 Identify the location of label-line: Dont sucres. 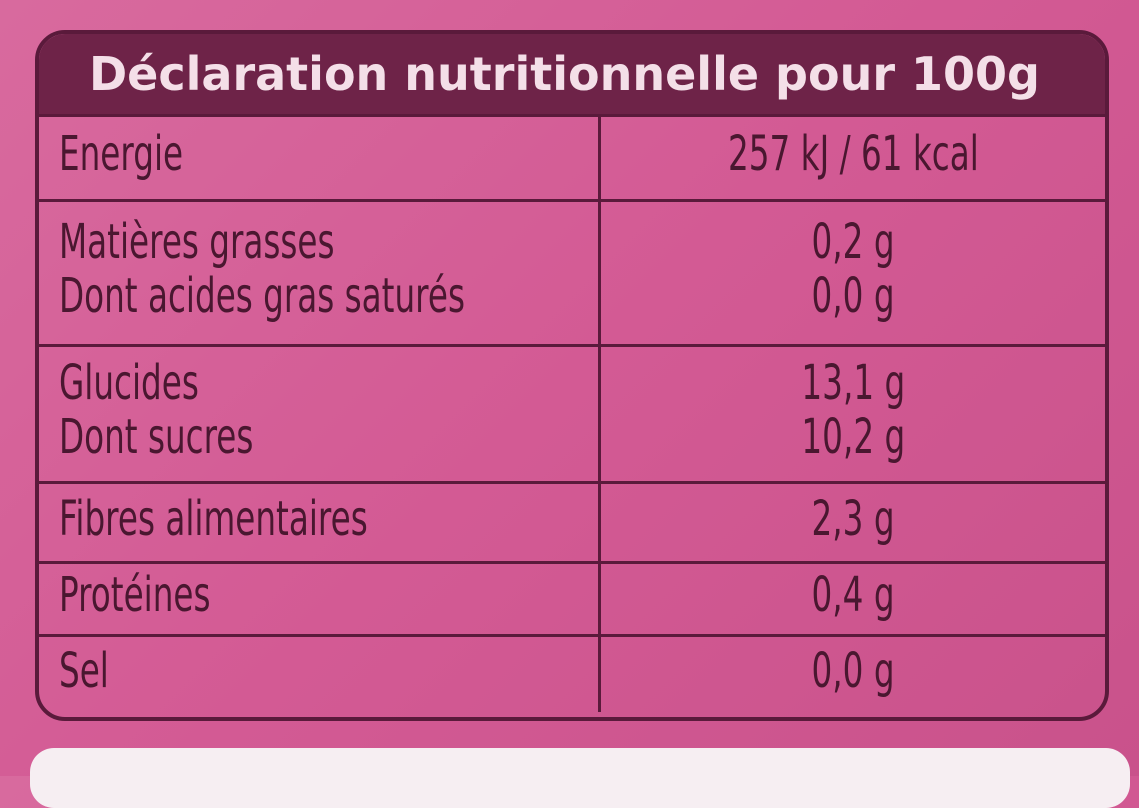
(328, 437).